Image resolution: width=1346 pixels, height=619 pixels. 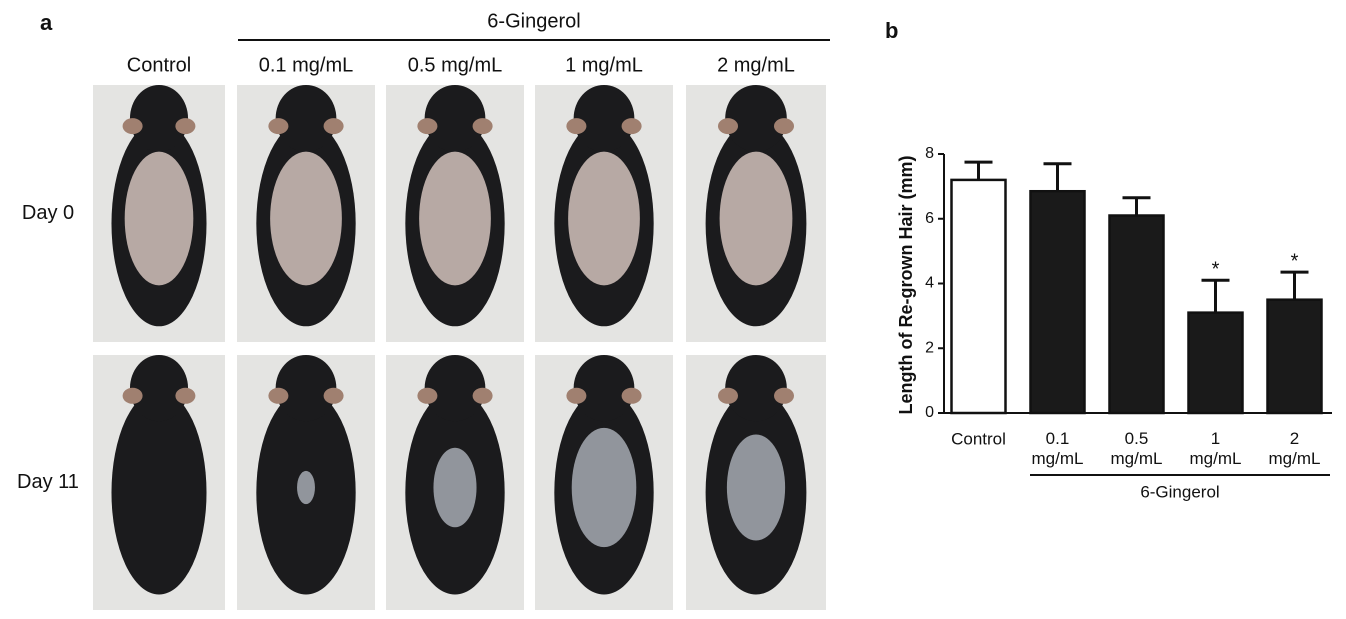 What do you see at coordinates (48, 213) in the screenshot?
I see `row-label: Day 0` at bounding box center [48, 213].